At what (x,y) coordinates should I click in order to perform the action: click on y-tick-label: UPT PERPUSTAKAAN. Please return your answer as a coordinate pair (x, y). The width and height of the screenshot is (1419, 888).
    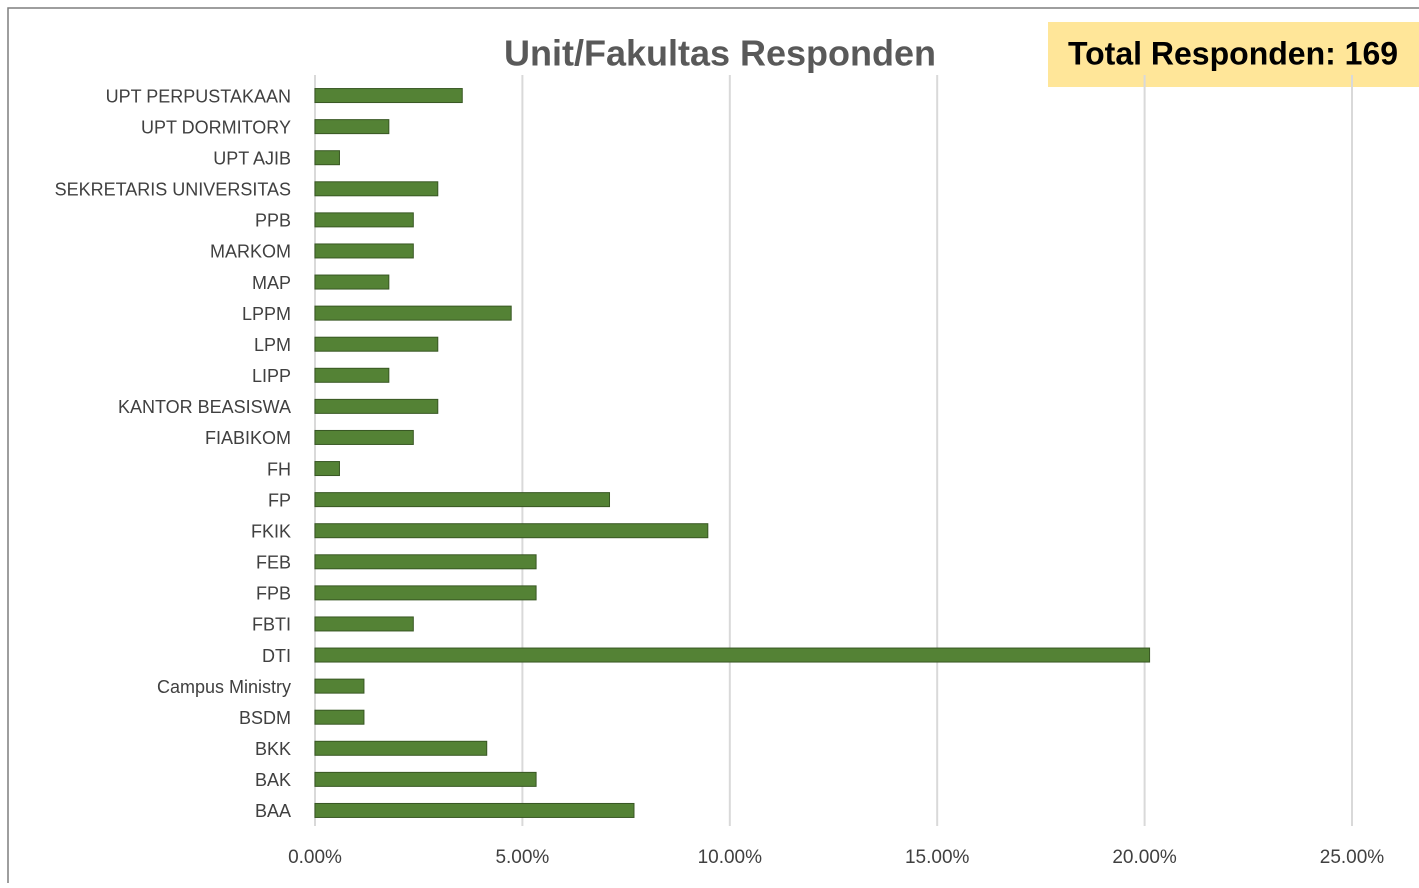
    Looking at the image, I should click on (198, 96).